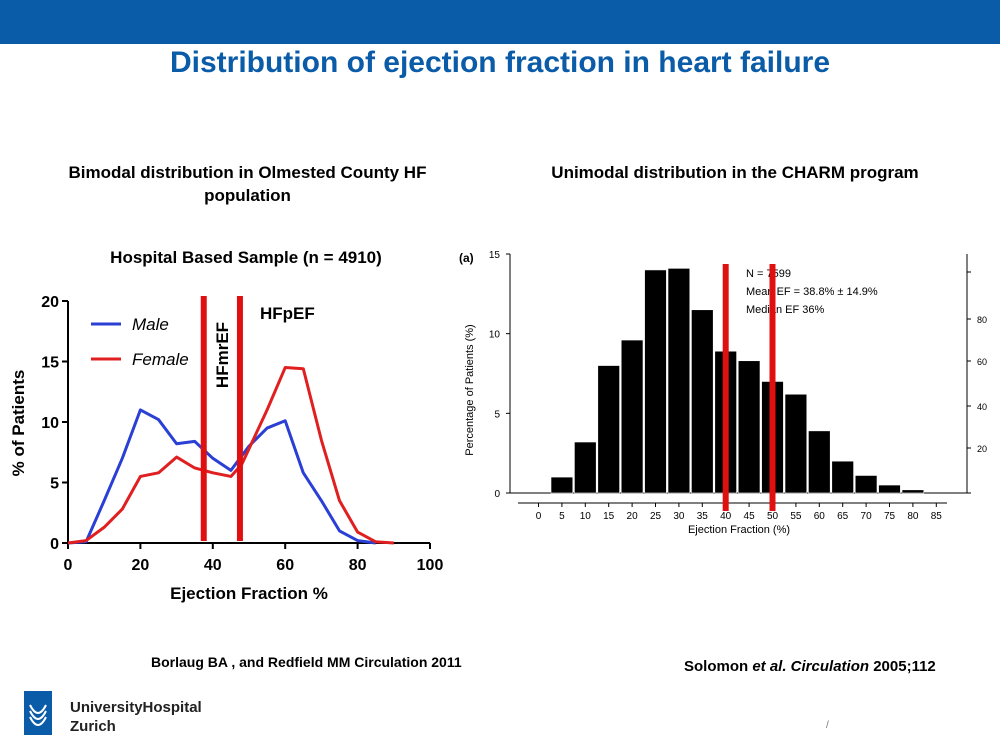 The width and height of the screenshot is (1000, 750). I want to click on right-x-tick-label: 40, so click(726, 516).